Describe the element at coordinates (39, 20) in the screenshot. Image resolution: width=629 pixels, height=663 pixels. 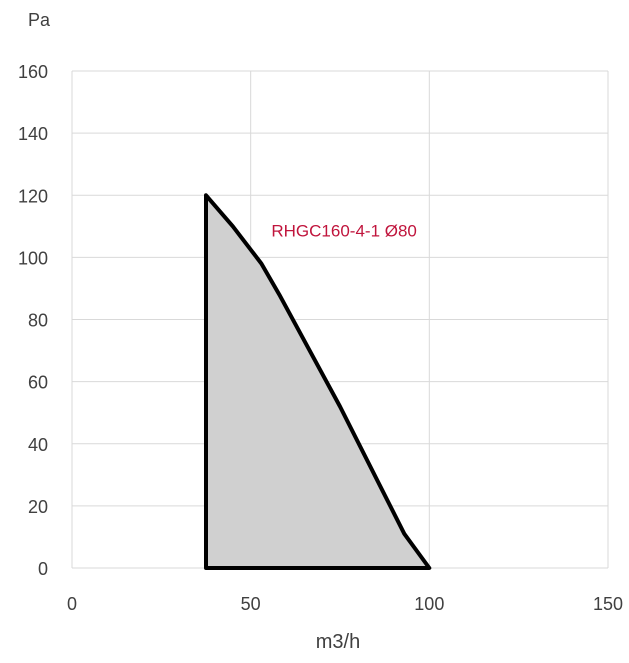
I see `y-axis-title: Pa` at that location.